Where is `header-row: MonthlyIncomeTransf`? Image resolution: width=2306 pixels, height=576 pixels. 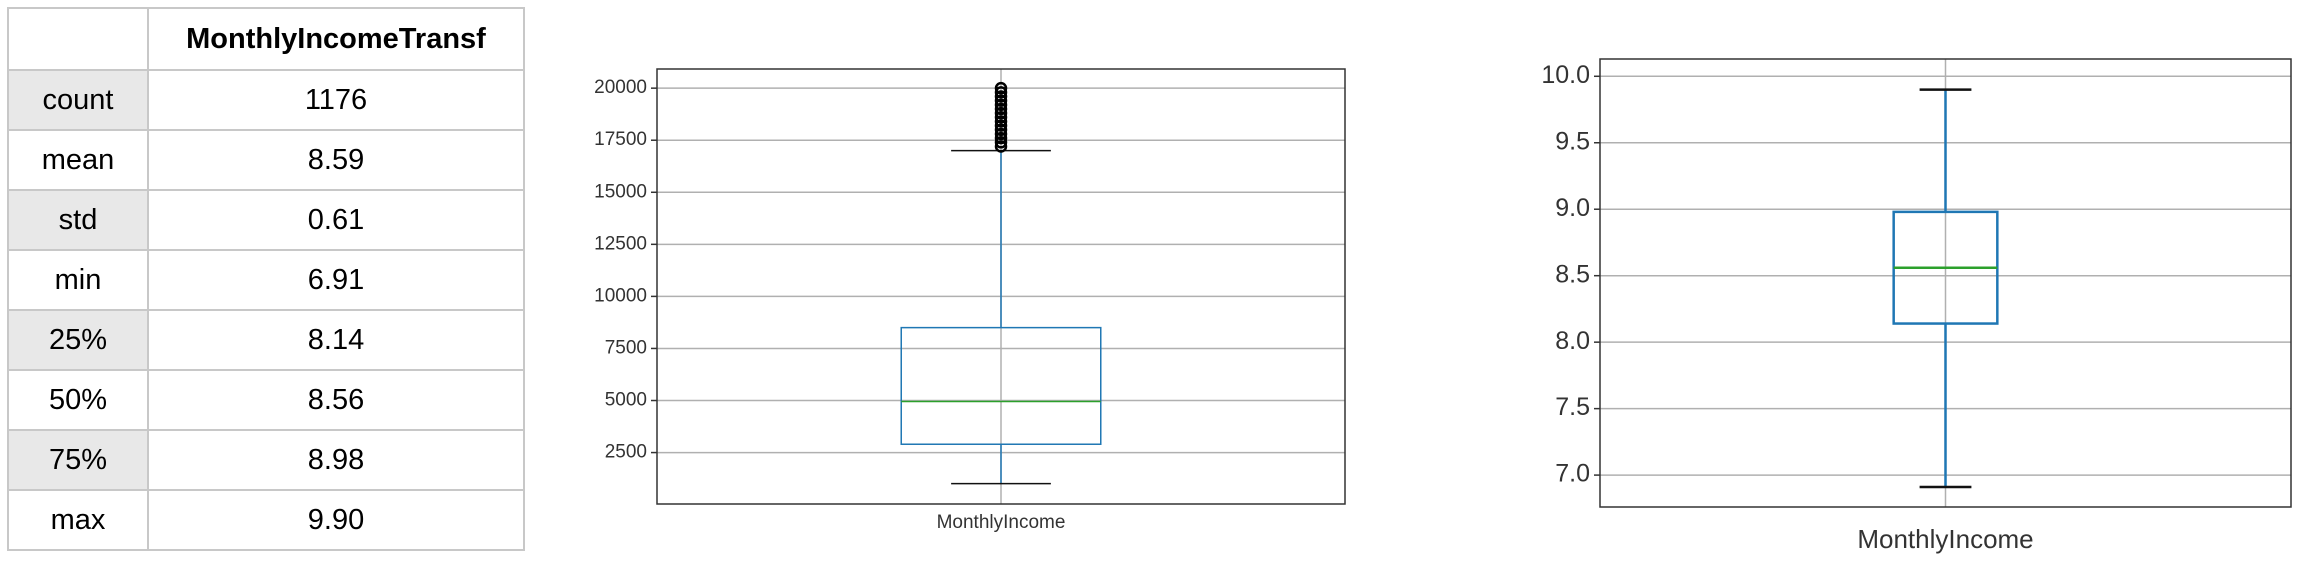
header-row: MonthlyIncomeTransf is located at coordinates (266, 39).